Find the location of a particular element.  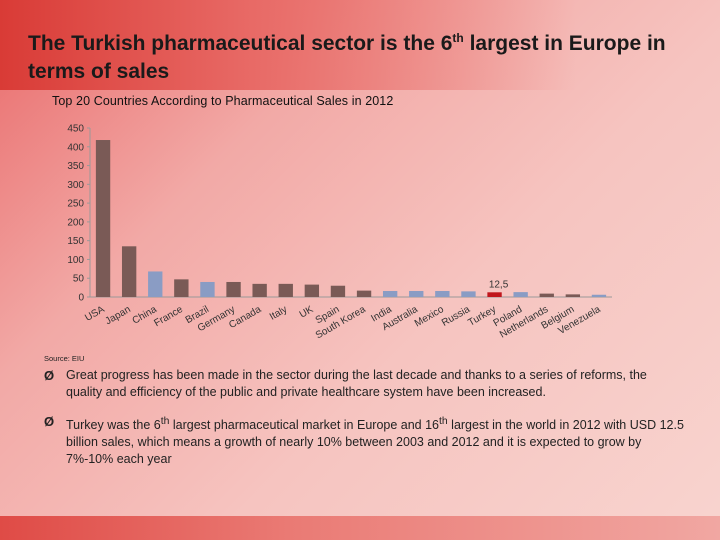

x-tick-label: France is located at coordinates (168, 316).